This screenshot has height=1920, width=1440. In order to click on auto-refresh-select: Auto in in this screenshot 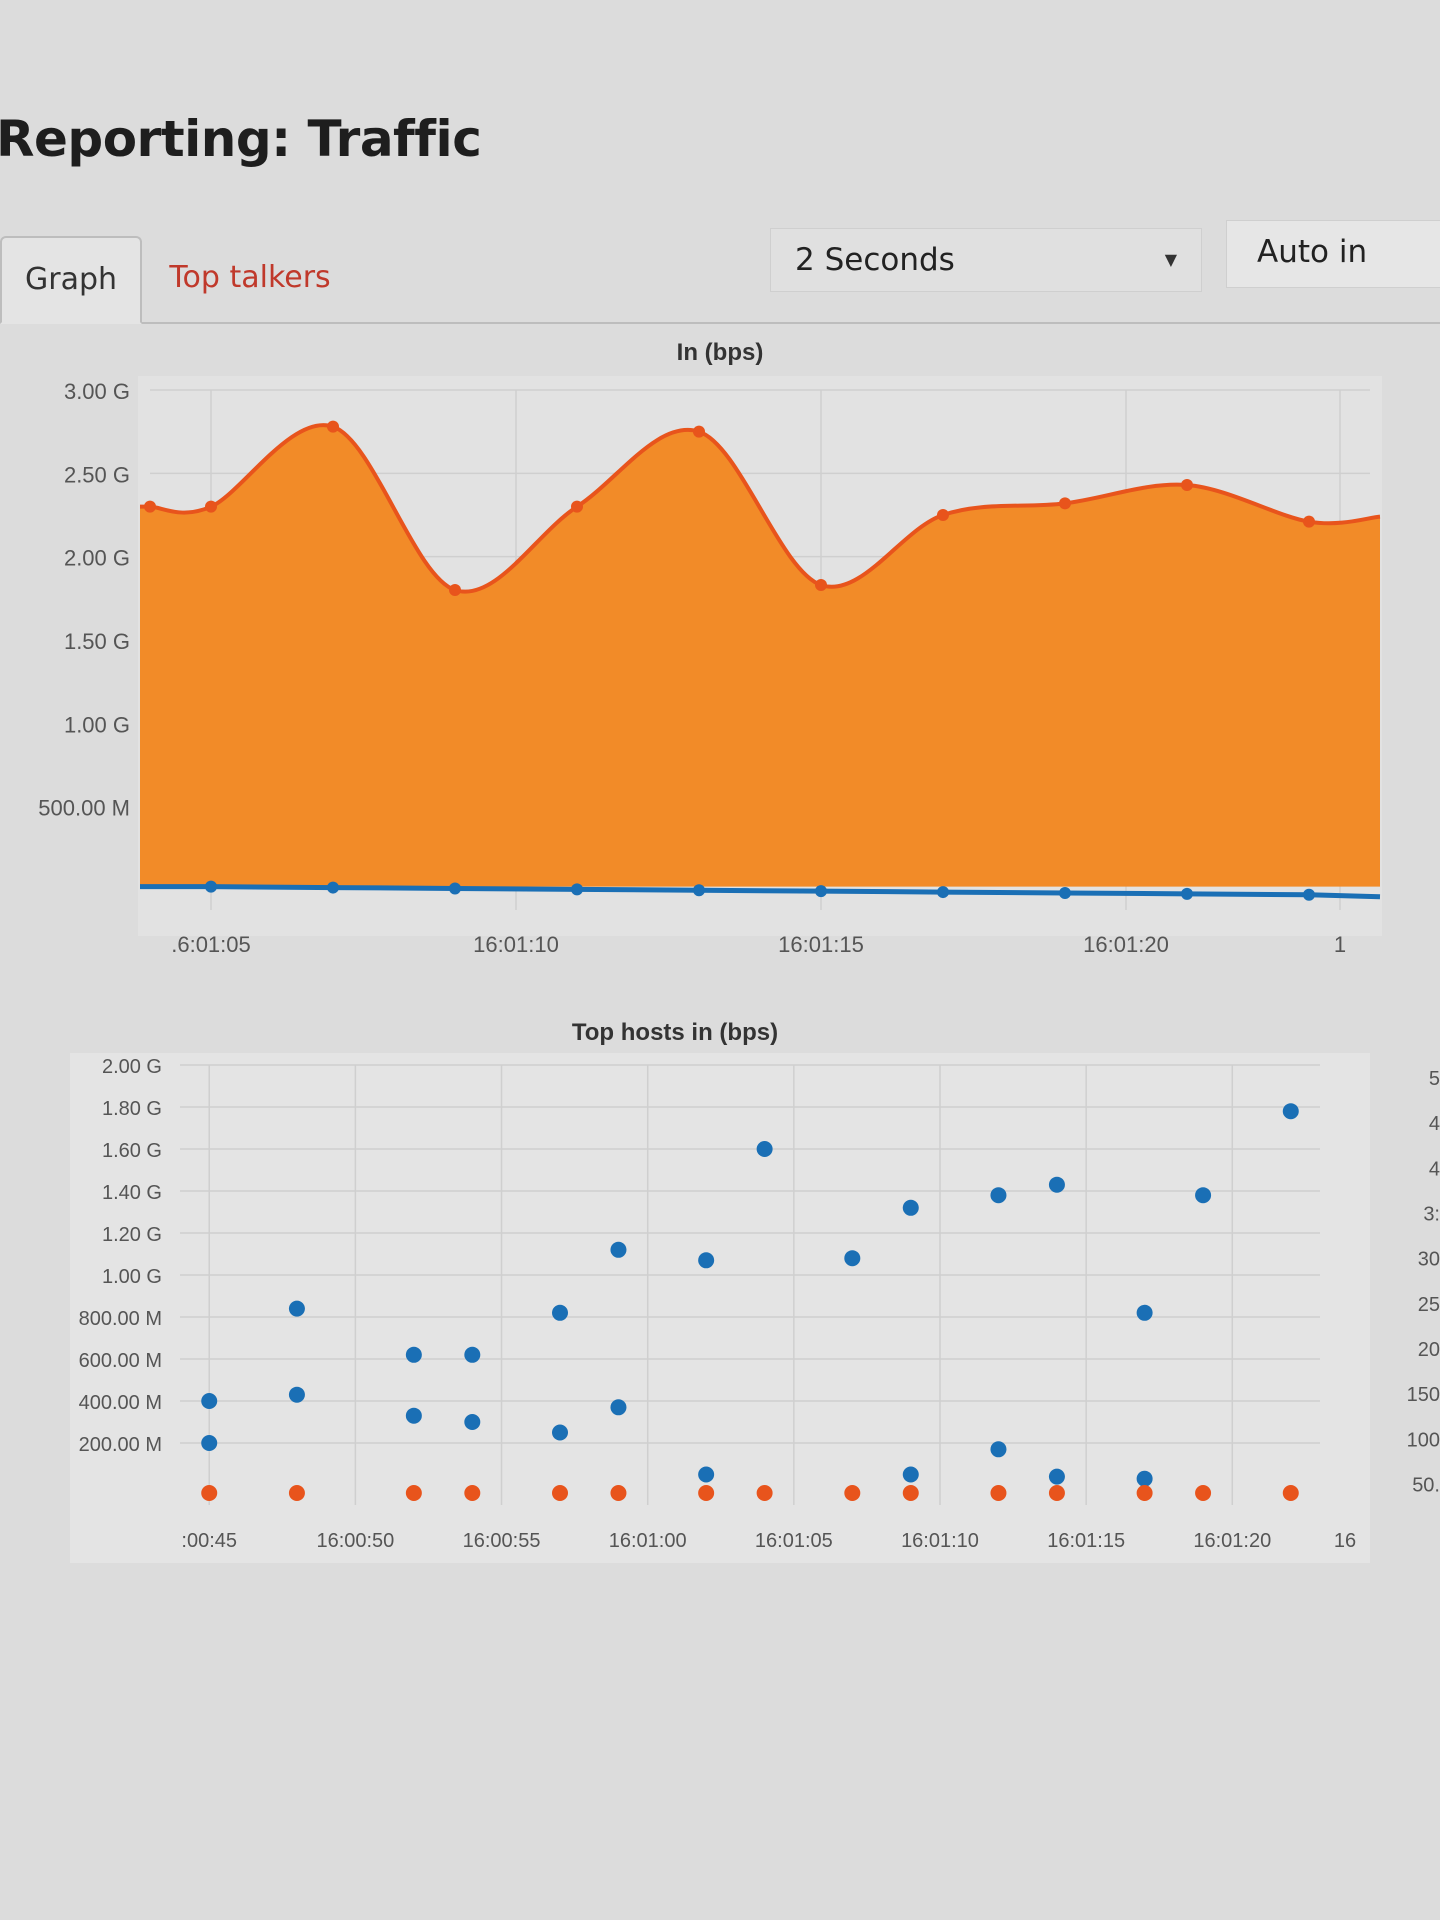, I will do `click(1333, 254)`.